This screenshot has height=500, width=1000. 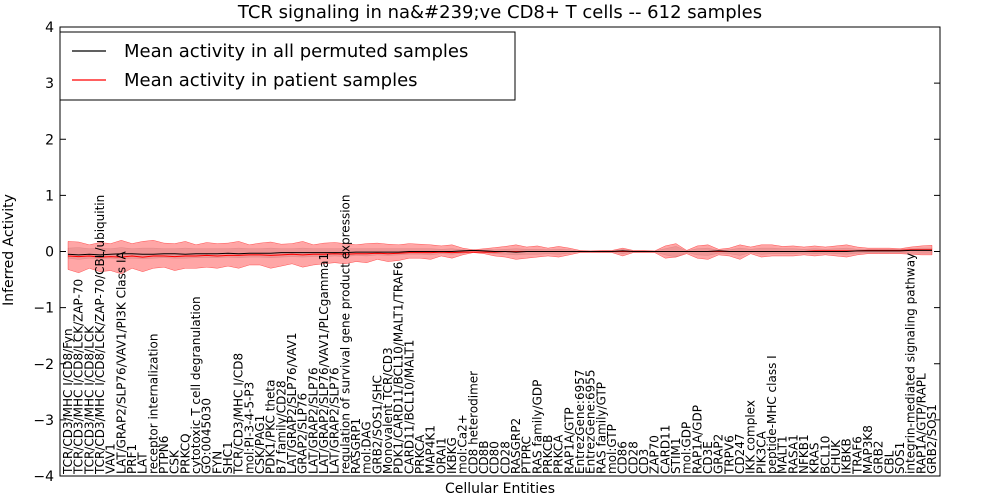 What do you see at coordinates (761, 452) in the screenshot?
I see `category-label: PIK3CA` at bounding box center [761, 452].